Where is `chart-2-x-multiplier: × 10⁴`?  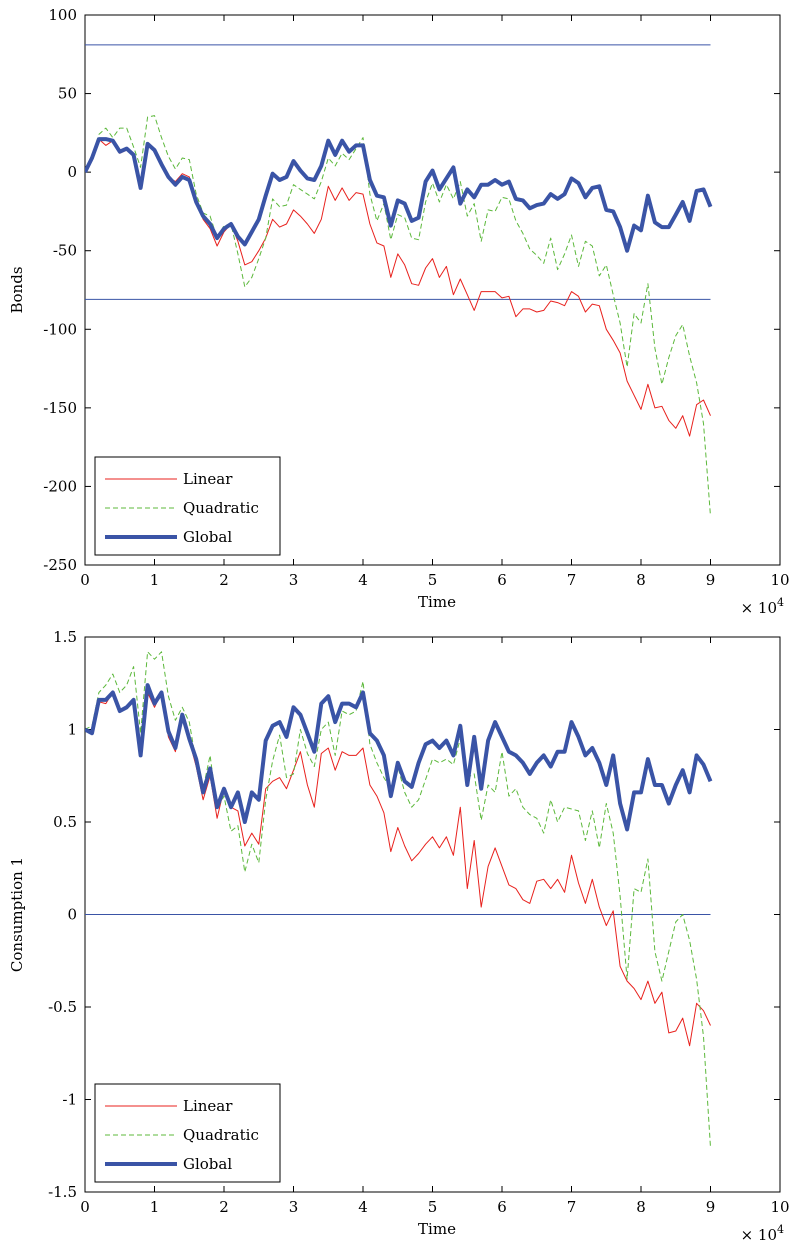
chart-2-x-multiplier: × 10⁴ is located at coordinates (762, 1233).